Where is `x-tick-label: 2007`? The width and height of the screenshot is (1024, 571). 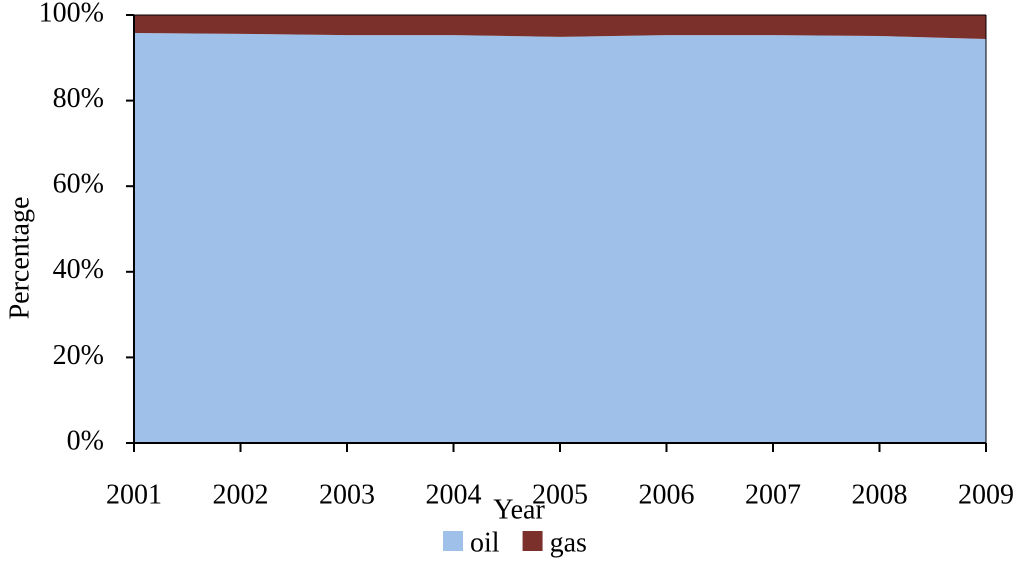 x-tick-label: 2007 is located at coordinates (773, 494).